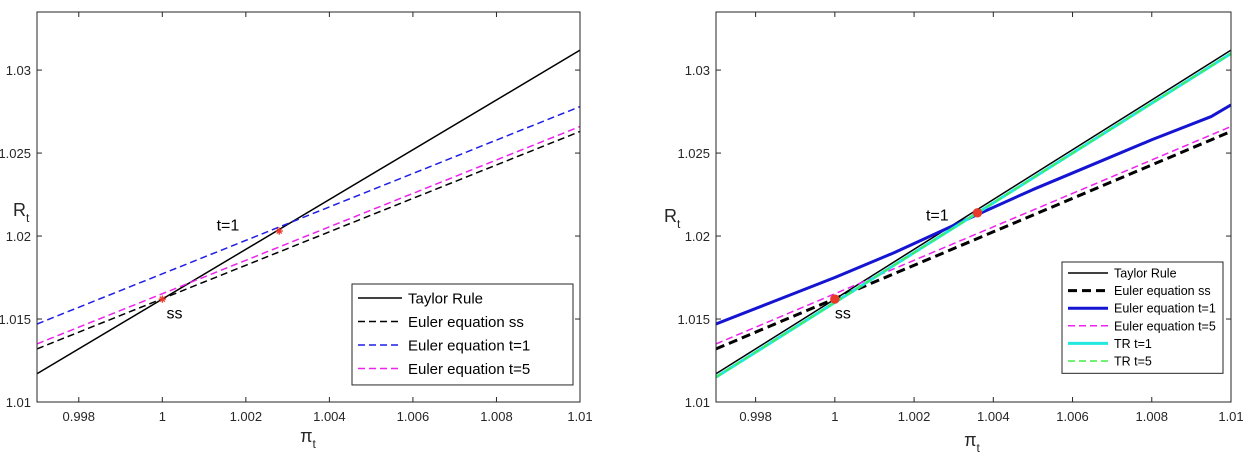  Describe the element at coordinates (1133, 344) in the screenshot. I see `legend-label-5: TR t=1` at that location.